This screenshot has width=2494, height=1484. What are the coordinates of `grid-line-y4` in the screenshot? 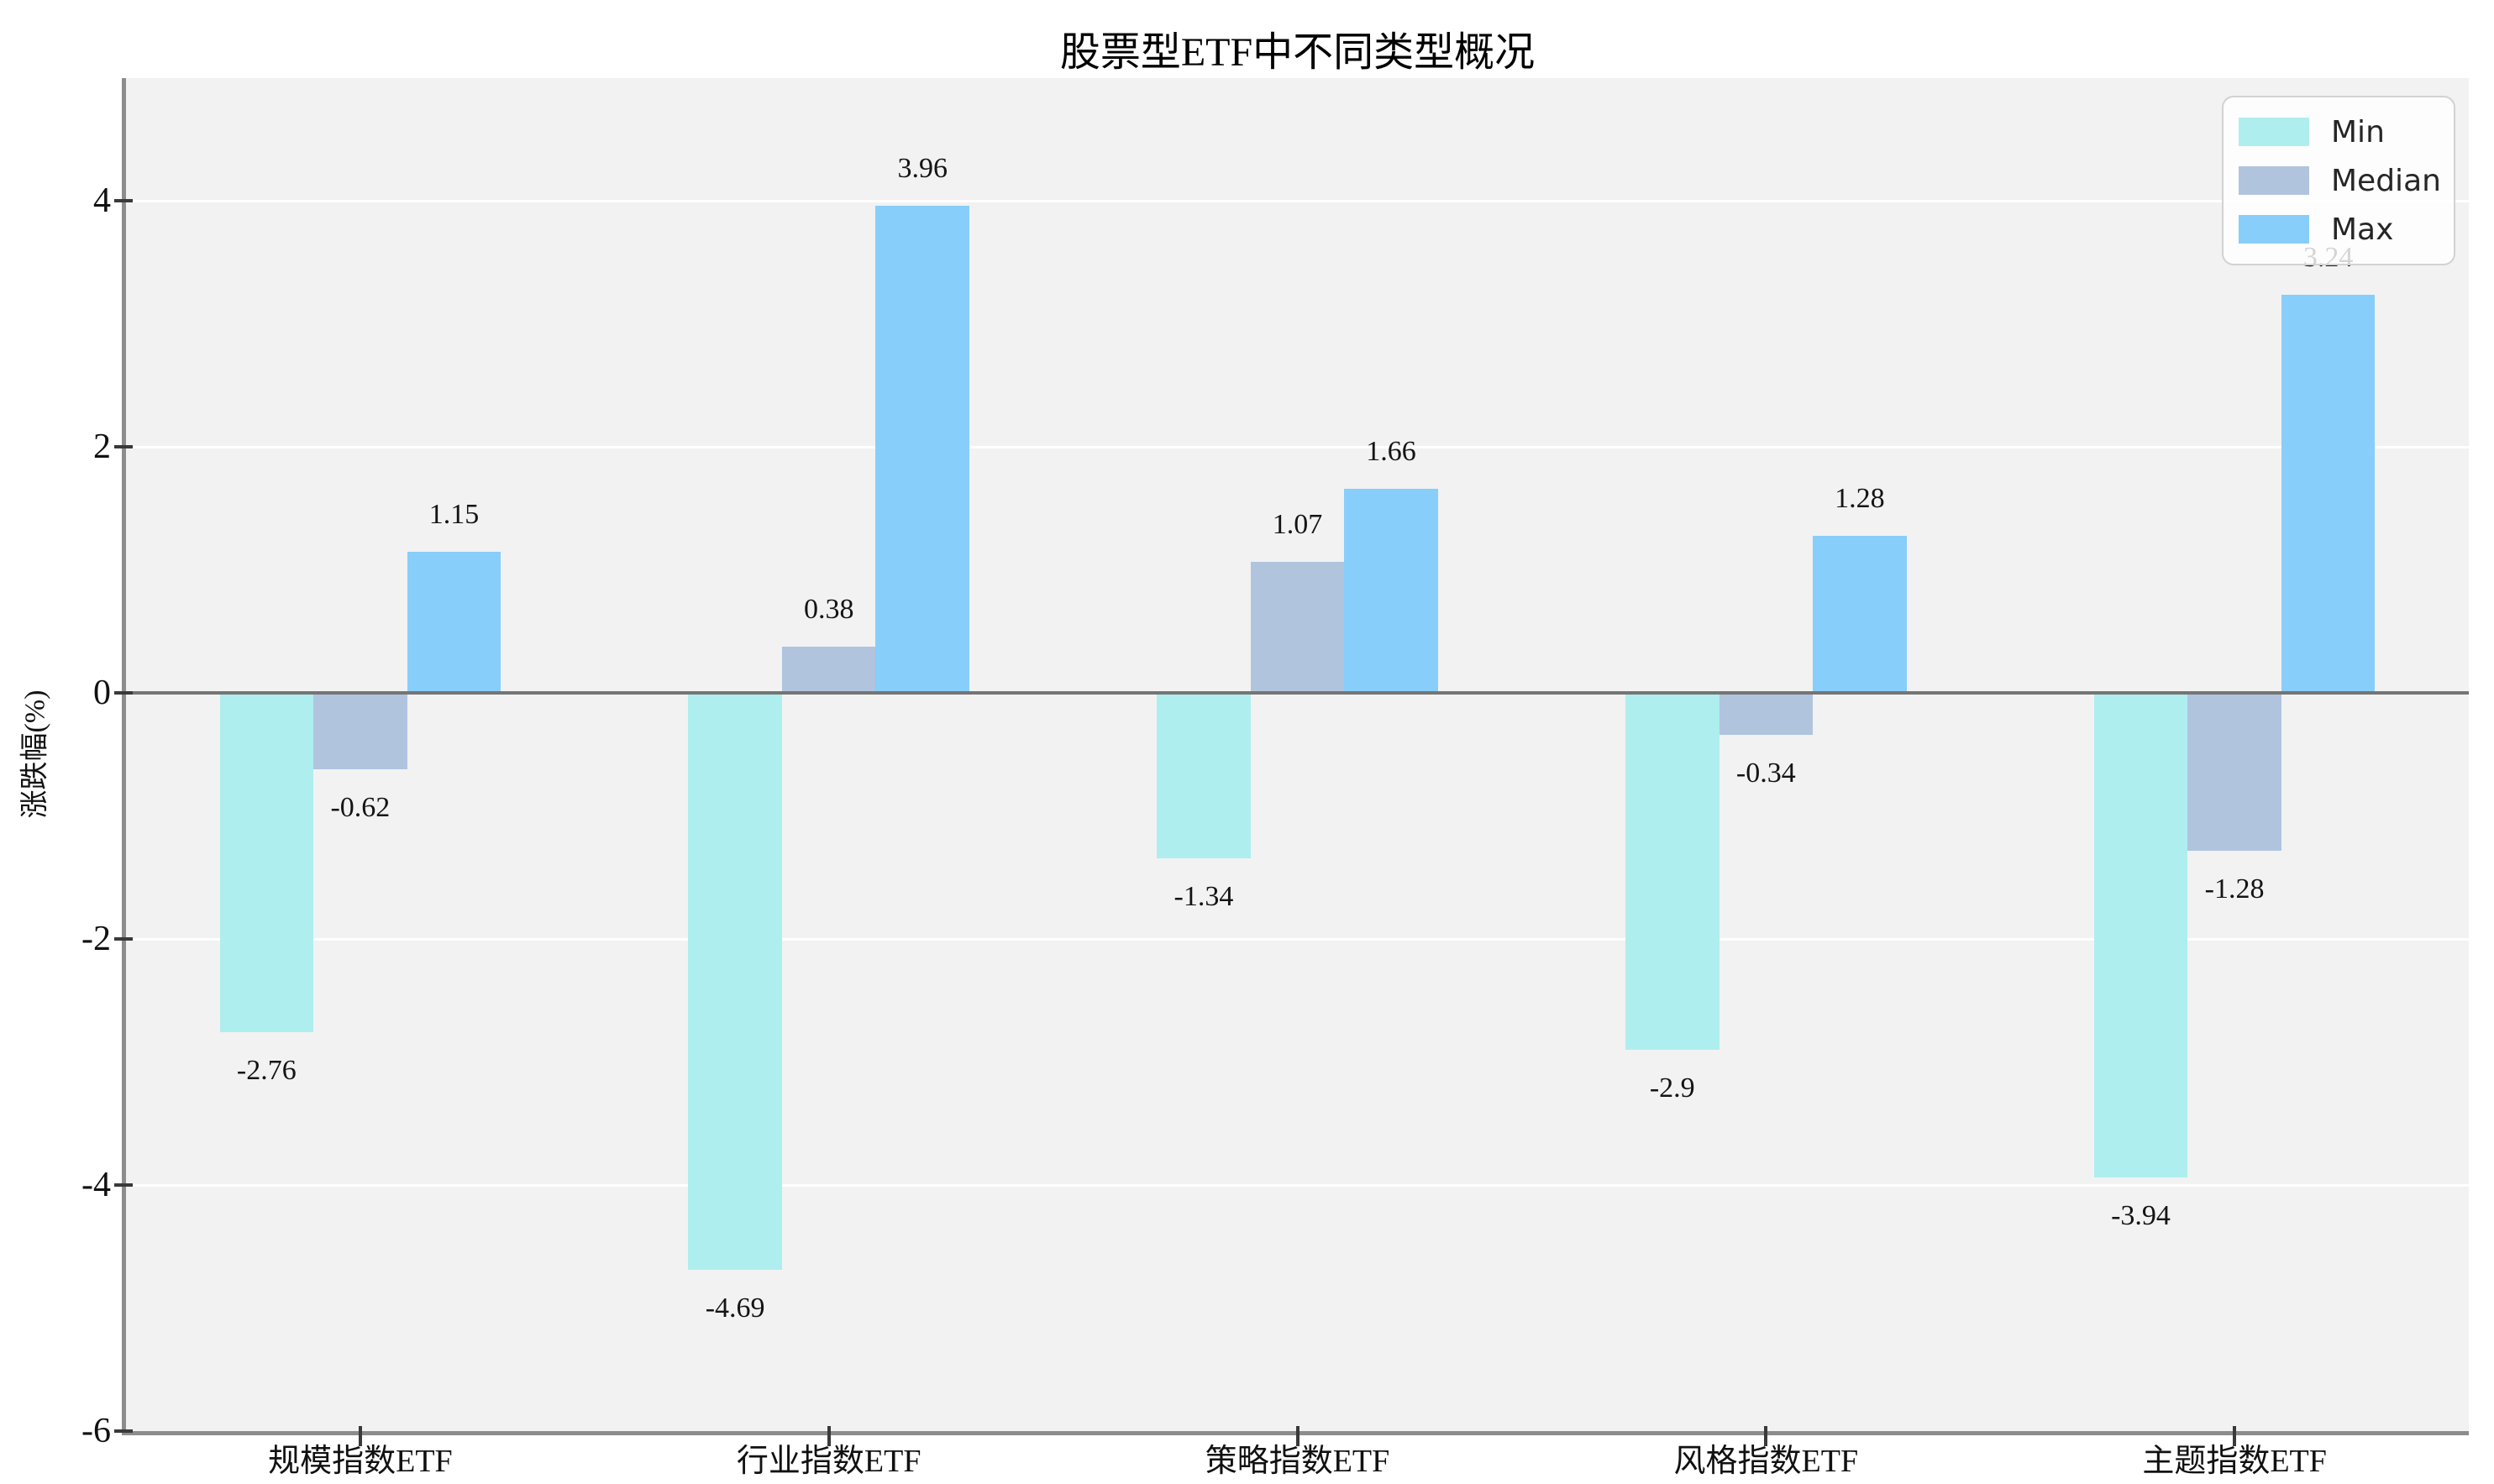 It's located at (1298, 201).